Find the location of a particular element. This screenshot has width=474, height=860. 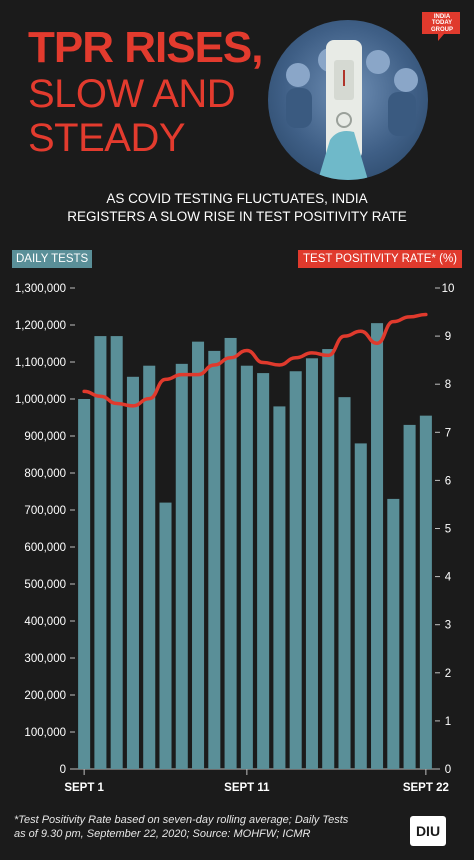

y-left-tick-label: 300,000 is located at coordinates (45, 659).